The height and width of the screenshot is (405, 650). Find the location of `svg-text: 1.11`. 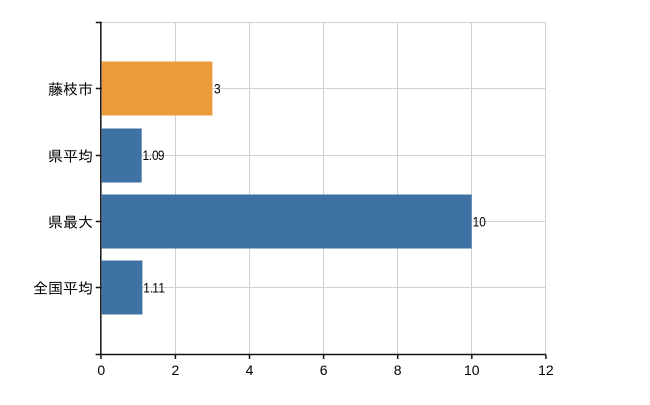

svg-text: 1.11 is located at coordinates (154, 287).